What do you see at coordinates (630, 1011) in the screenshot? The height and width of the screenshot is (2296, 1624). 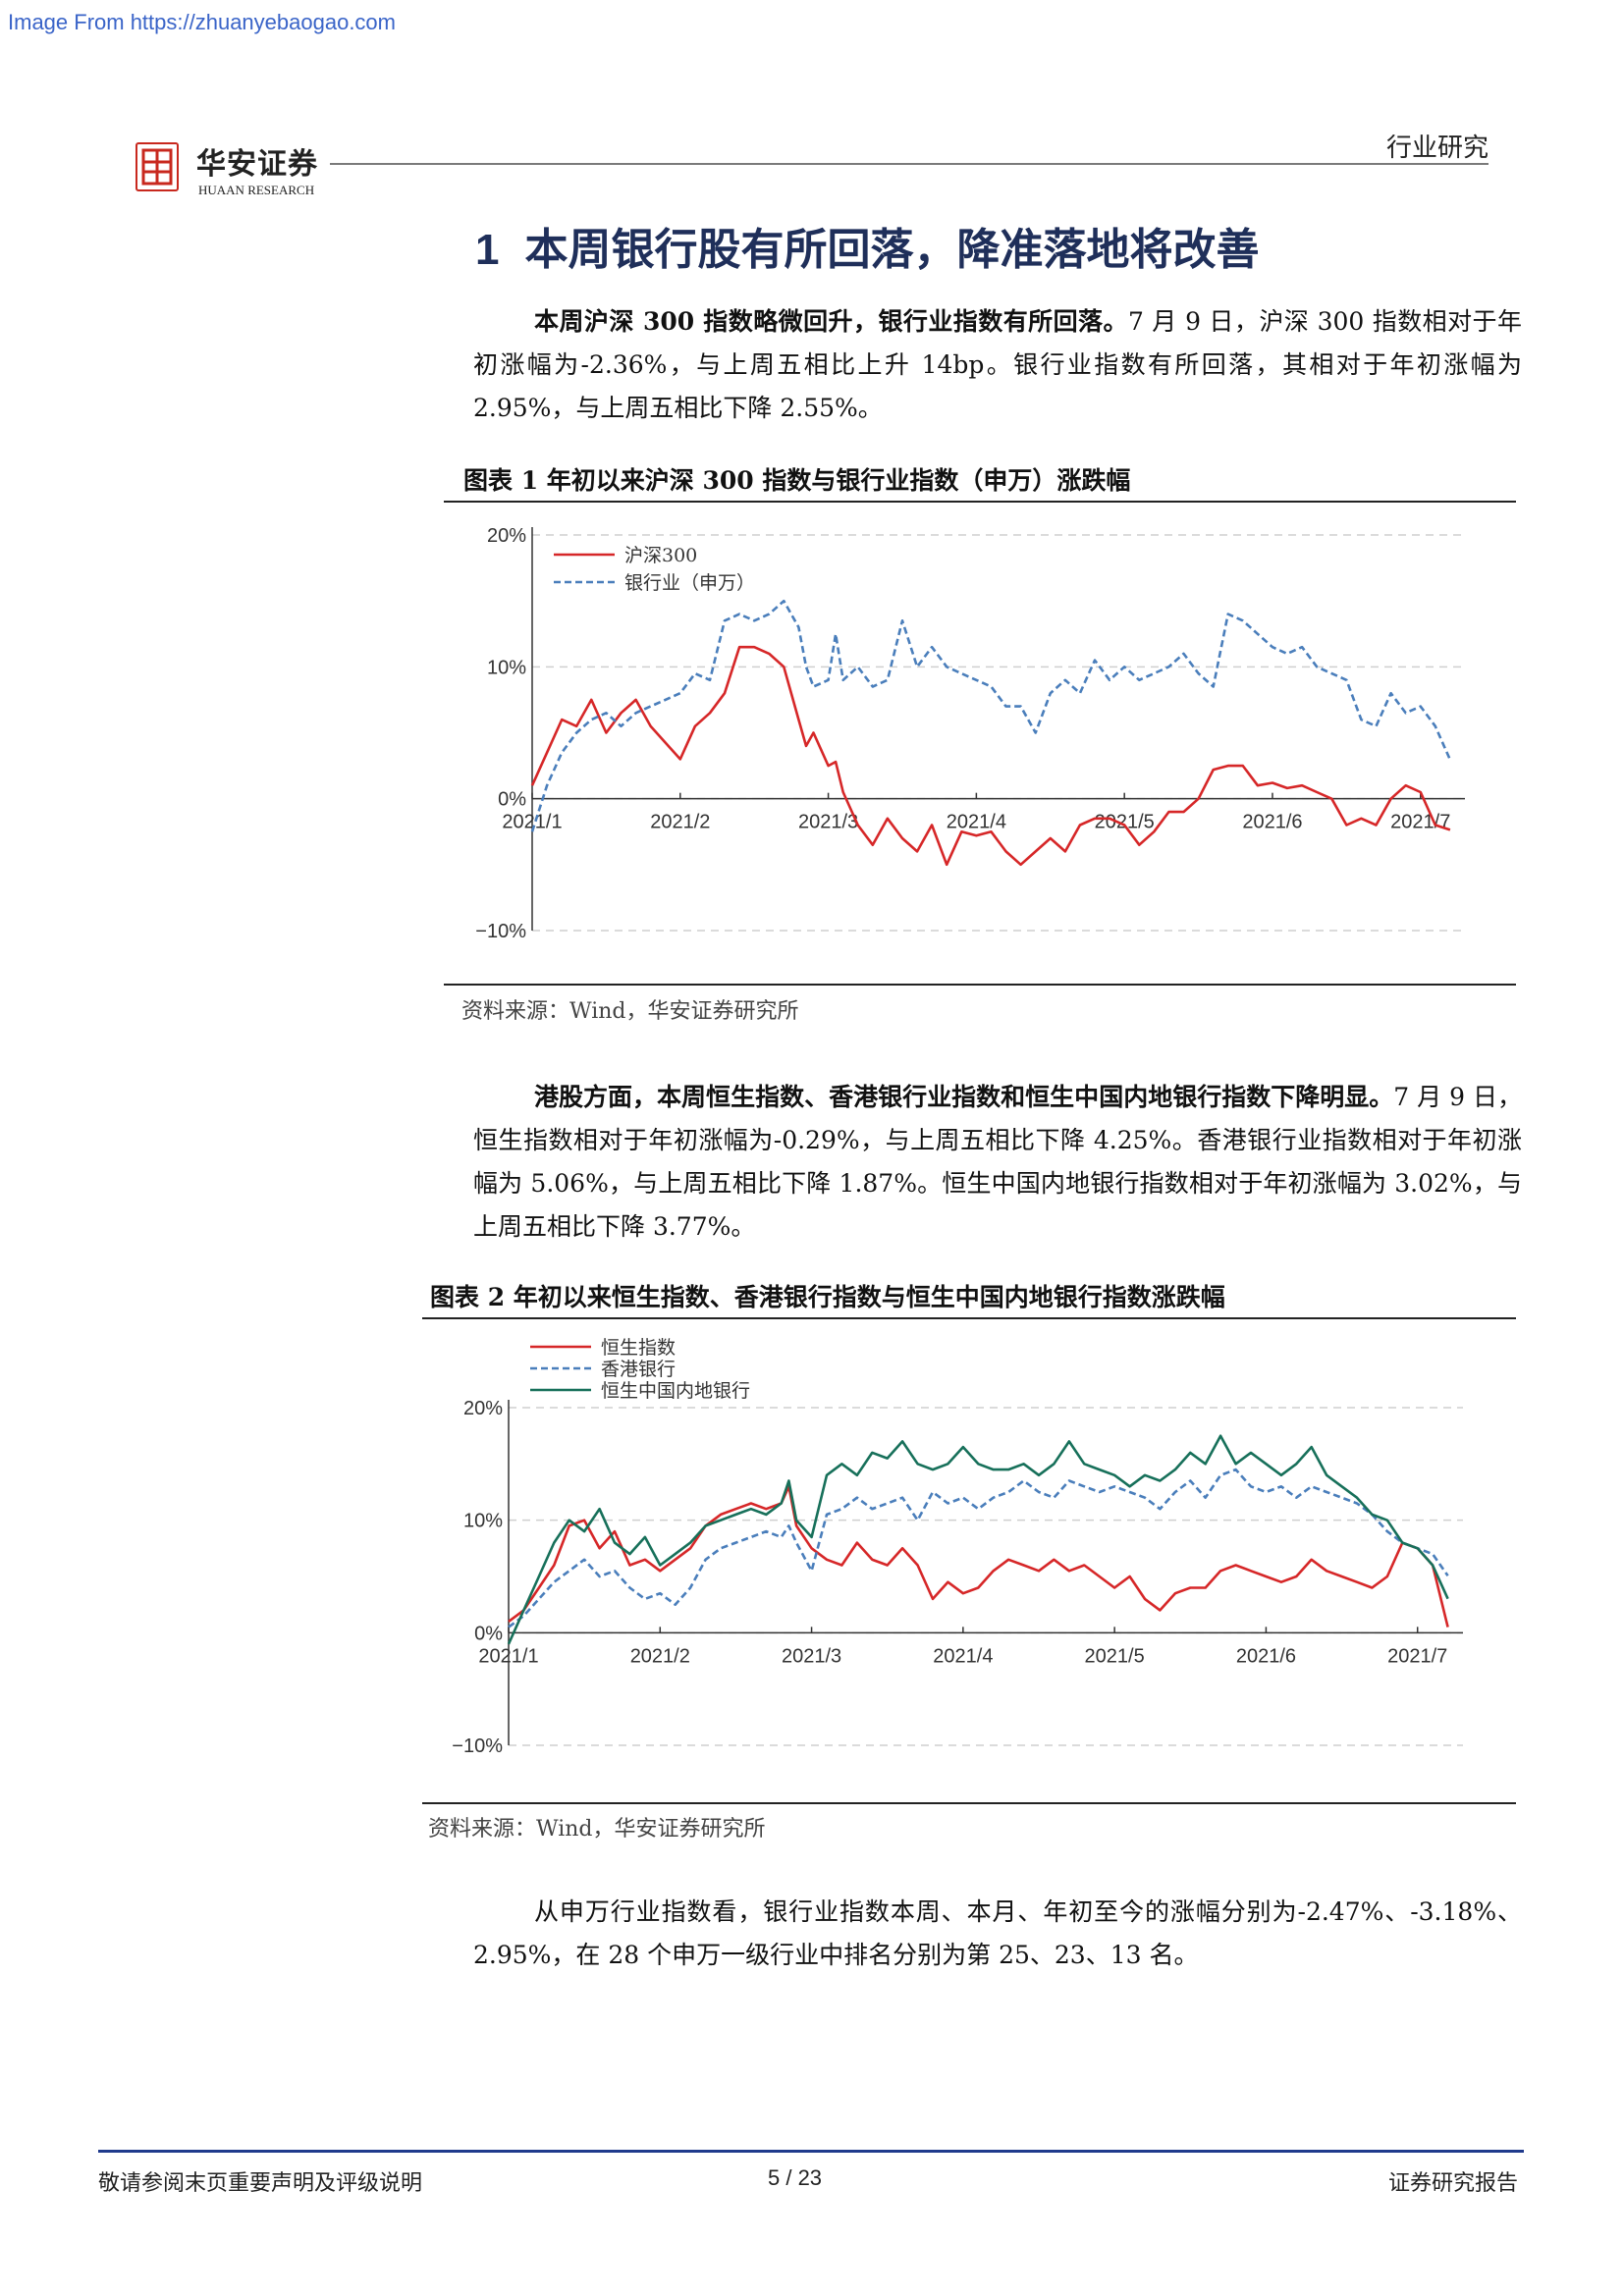 I see `figure-1-source: 资料来源：Wind，华安证券研究所` at bounding box center [630, 1011].